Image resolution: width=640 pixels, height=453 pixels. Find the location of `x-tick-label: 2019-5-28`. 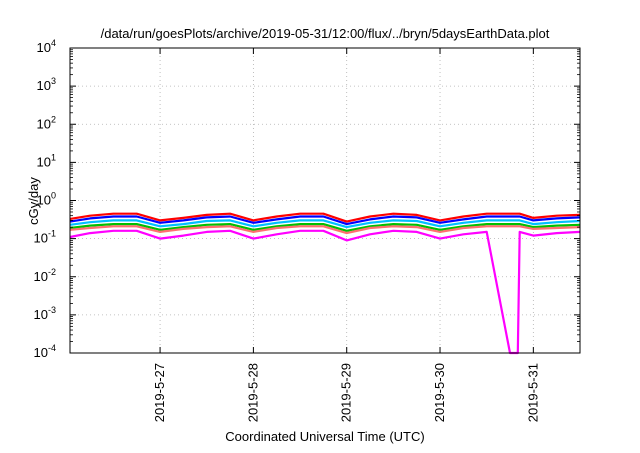

x-tick-label: 2019-5-28 is located at coordinates (252, 392).